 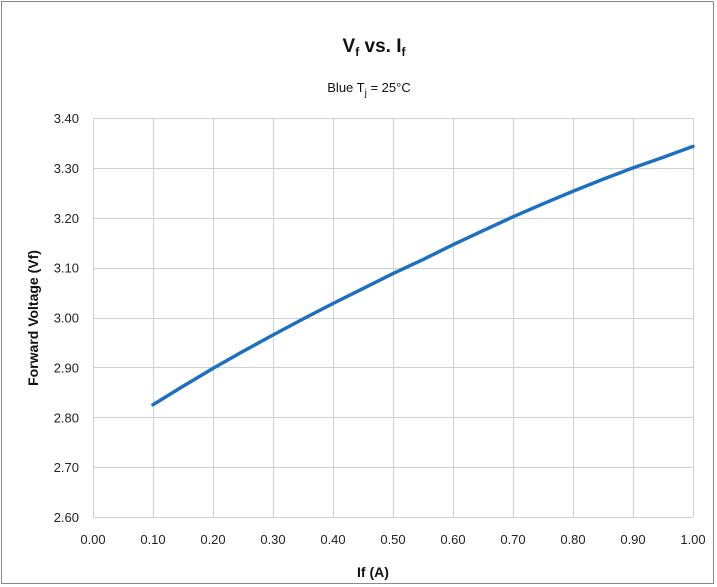 I want to click on x-tick-label: 0.60, so click(x=452, y=539).